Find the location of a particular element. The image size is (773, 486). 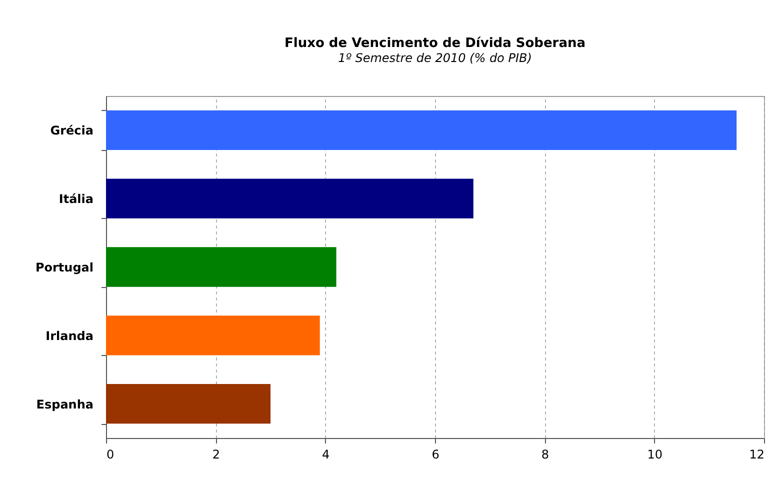

x-tick-label: 2 is located at coordinates (216, 455).